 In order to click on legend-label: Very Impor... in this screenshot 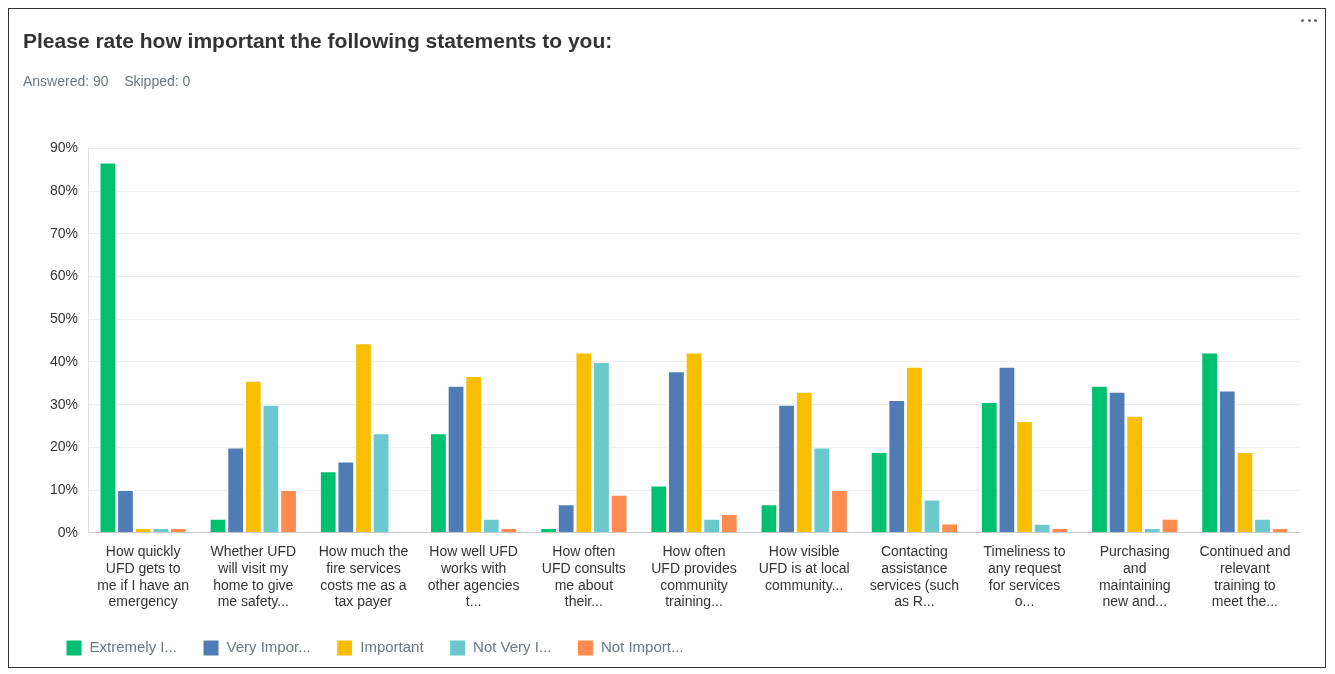, I will do `click(268, 647)`.